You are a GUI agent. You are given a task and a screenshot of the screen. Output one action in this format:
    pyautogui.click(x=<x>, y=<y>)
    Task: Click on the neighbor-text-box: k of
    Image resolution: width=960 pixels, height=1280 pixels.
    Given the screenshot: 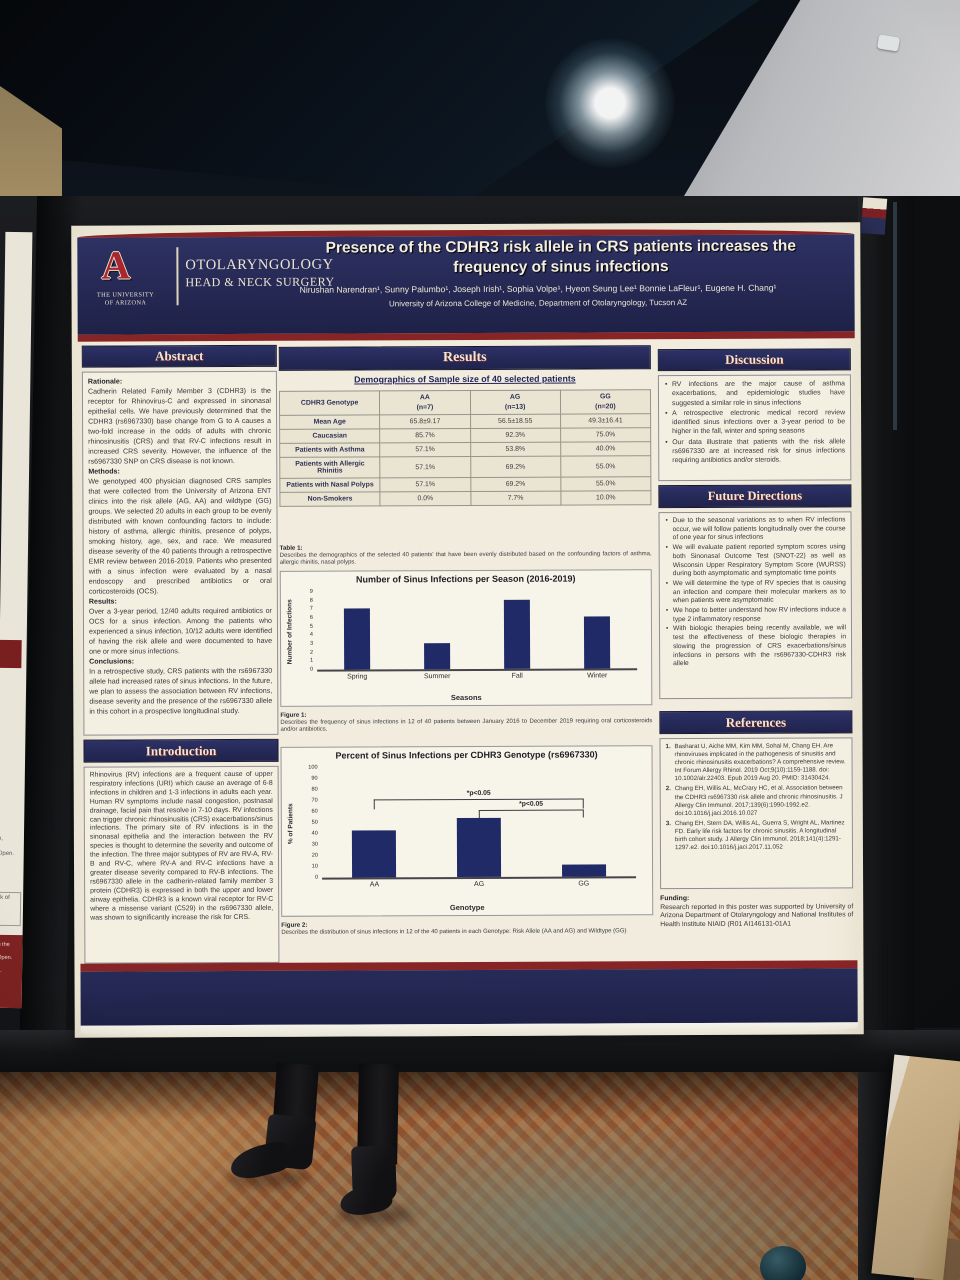 What is the action you would take?
    pyautogui.click(x=11, y=909)
    